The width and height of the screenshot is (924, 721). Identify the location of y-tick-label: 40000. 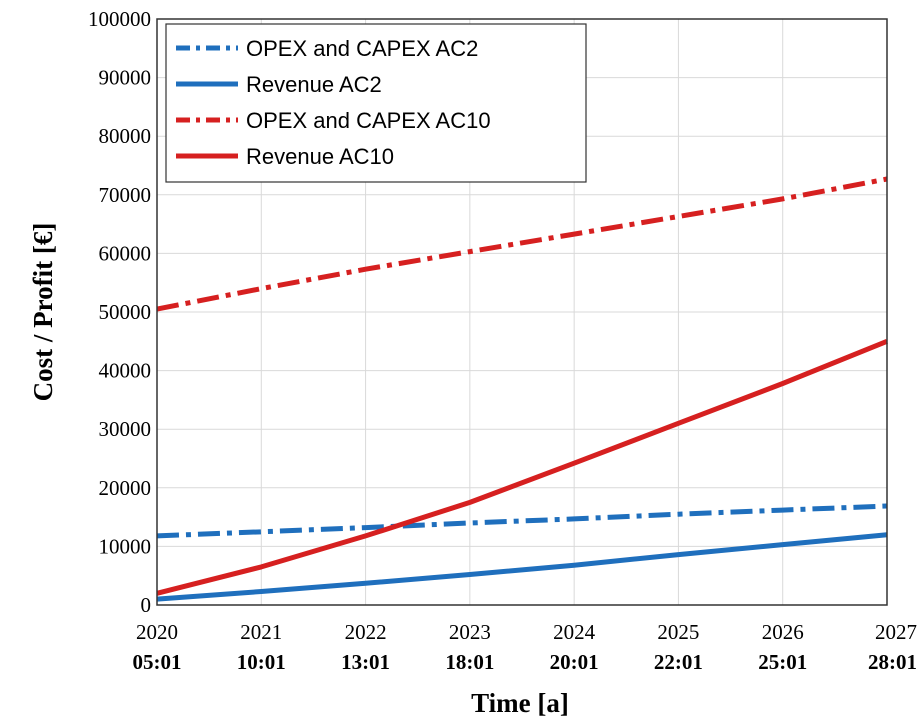
(125, 371).